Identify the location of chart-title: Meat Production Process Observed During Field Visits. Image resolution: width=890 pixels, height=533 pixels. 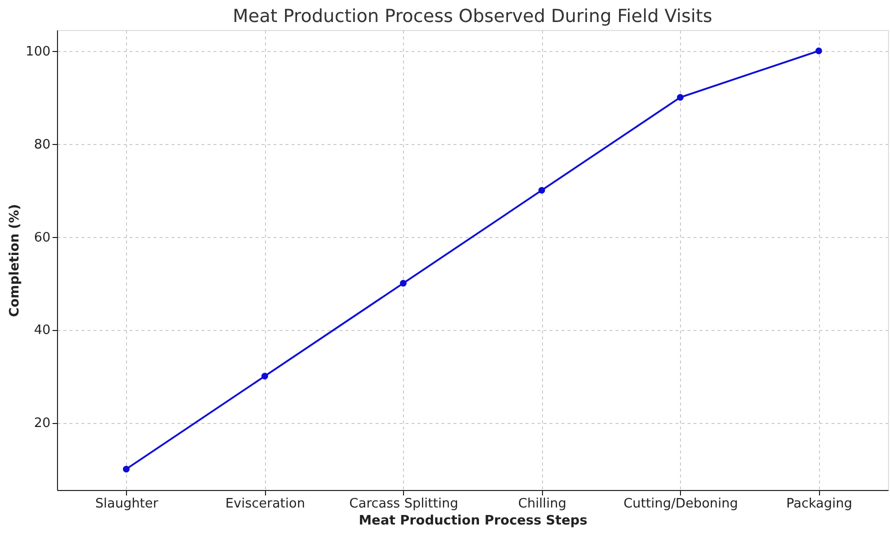
(472, 16).